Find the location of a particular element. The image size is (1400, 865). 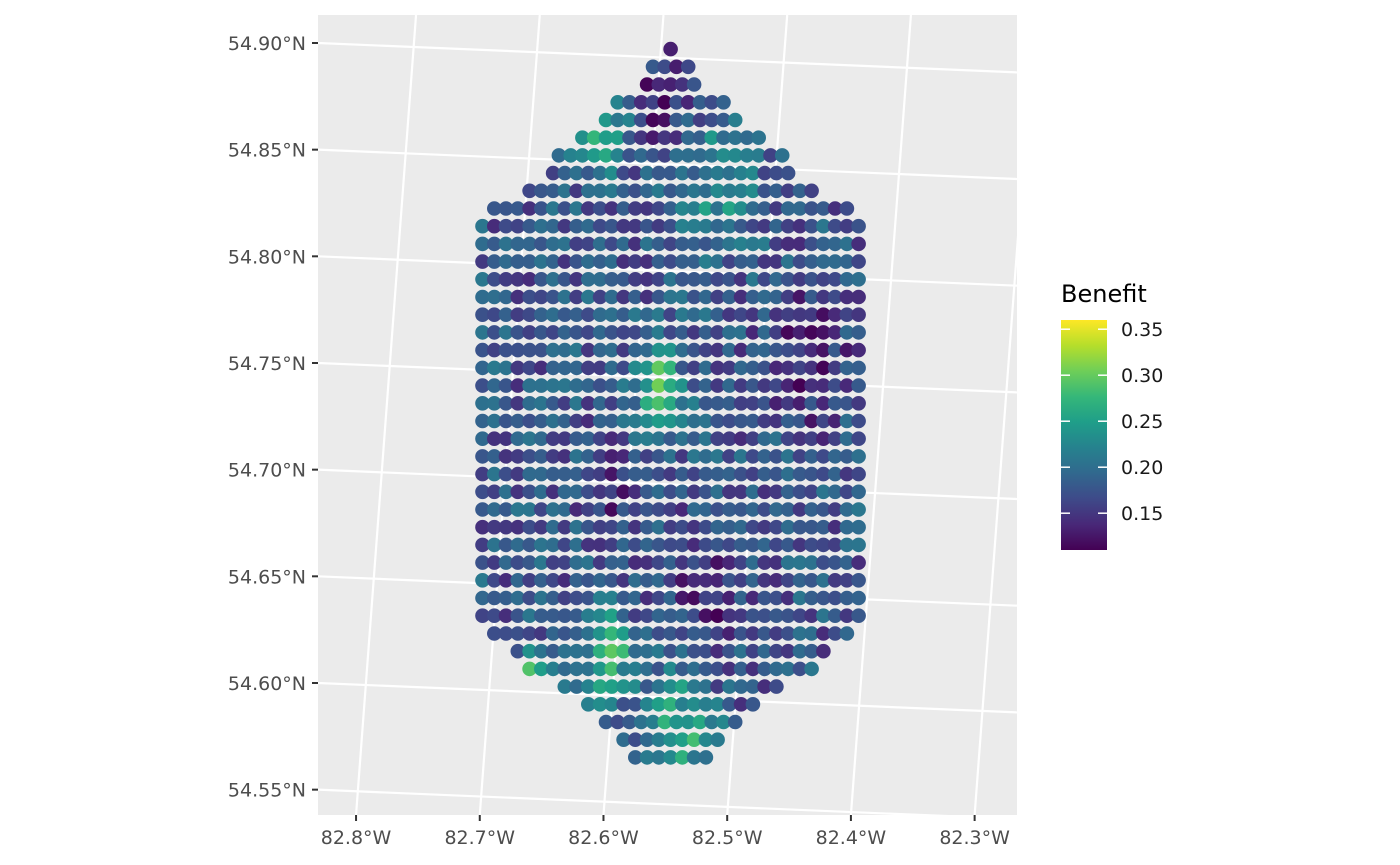

legend-break-label: 0.15 is located at coordinates (1142, 514).